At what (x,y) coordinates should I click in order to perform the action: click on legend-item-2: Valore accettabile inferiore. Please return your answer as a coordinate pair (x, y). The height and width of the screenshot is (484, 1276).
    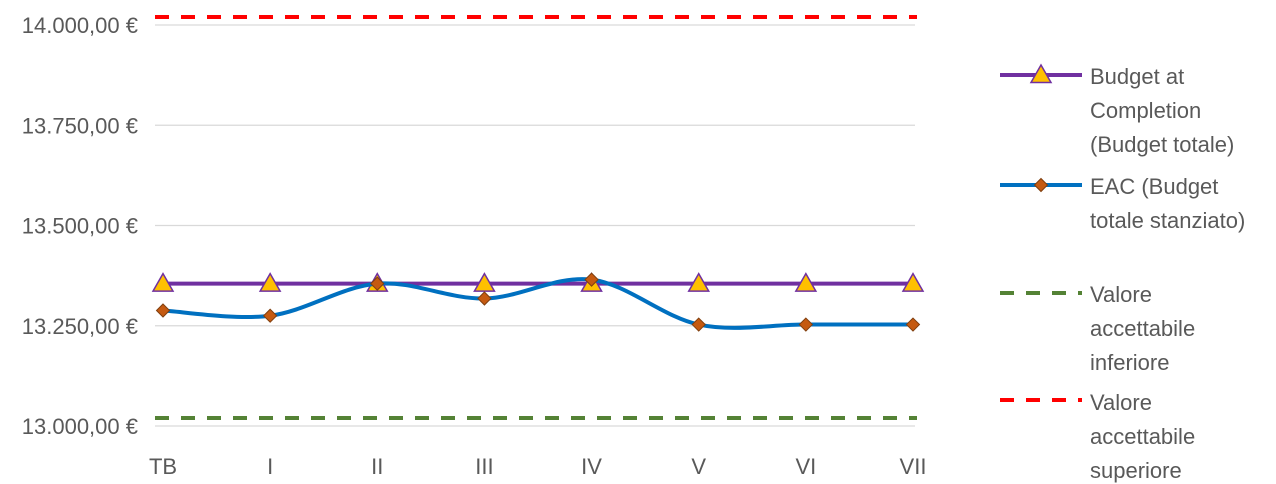
    Looking at the image, I should click on (1097, 328).